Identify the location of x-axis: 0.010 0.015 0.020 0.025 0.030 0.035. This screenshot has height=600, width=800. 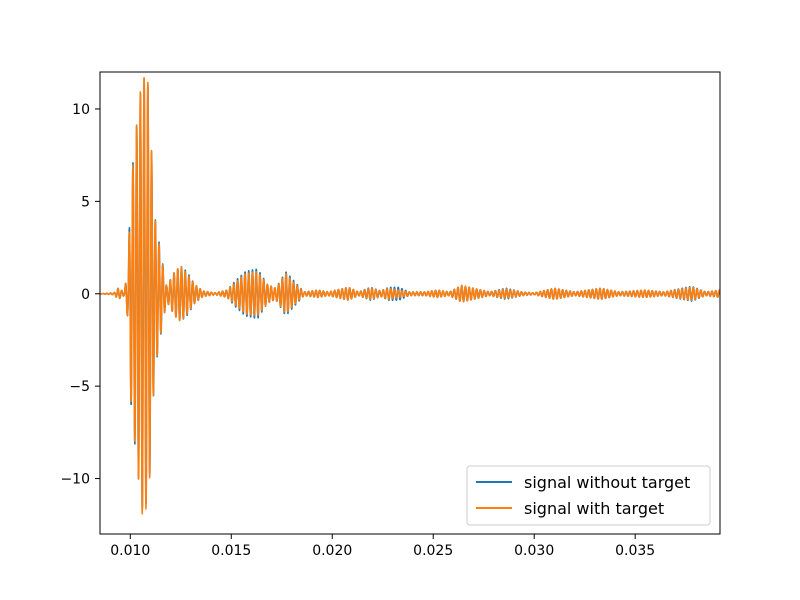
(382, 546).